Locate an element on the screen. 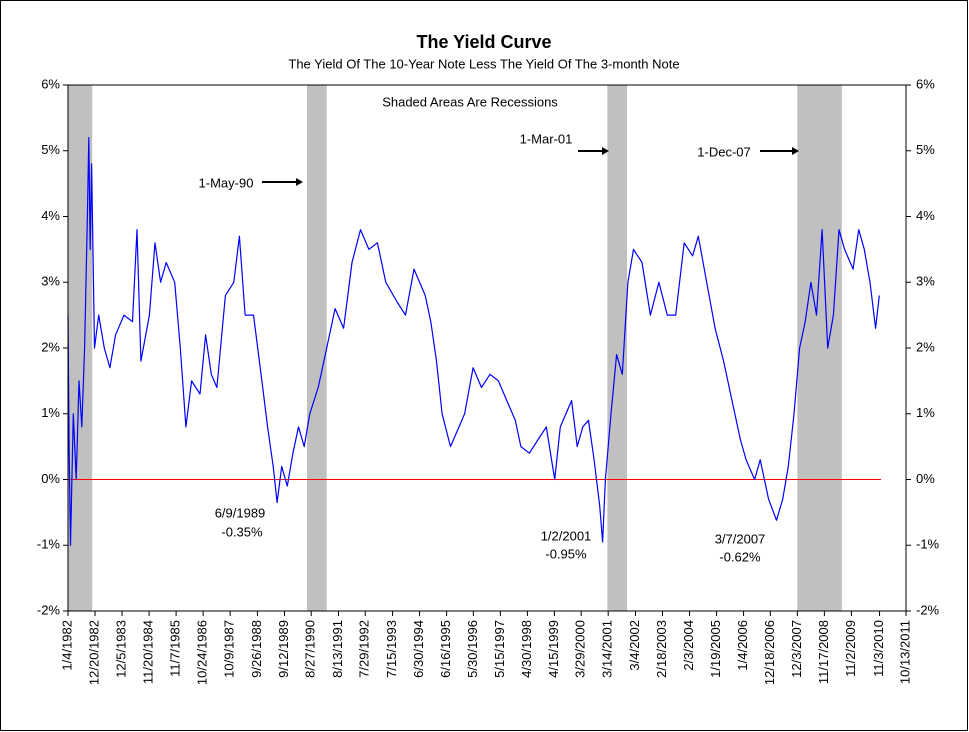  x-tick-label: 7/29/1992 is located at coordinates (364, 649).